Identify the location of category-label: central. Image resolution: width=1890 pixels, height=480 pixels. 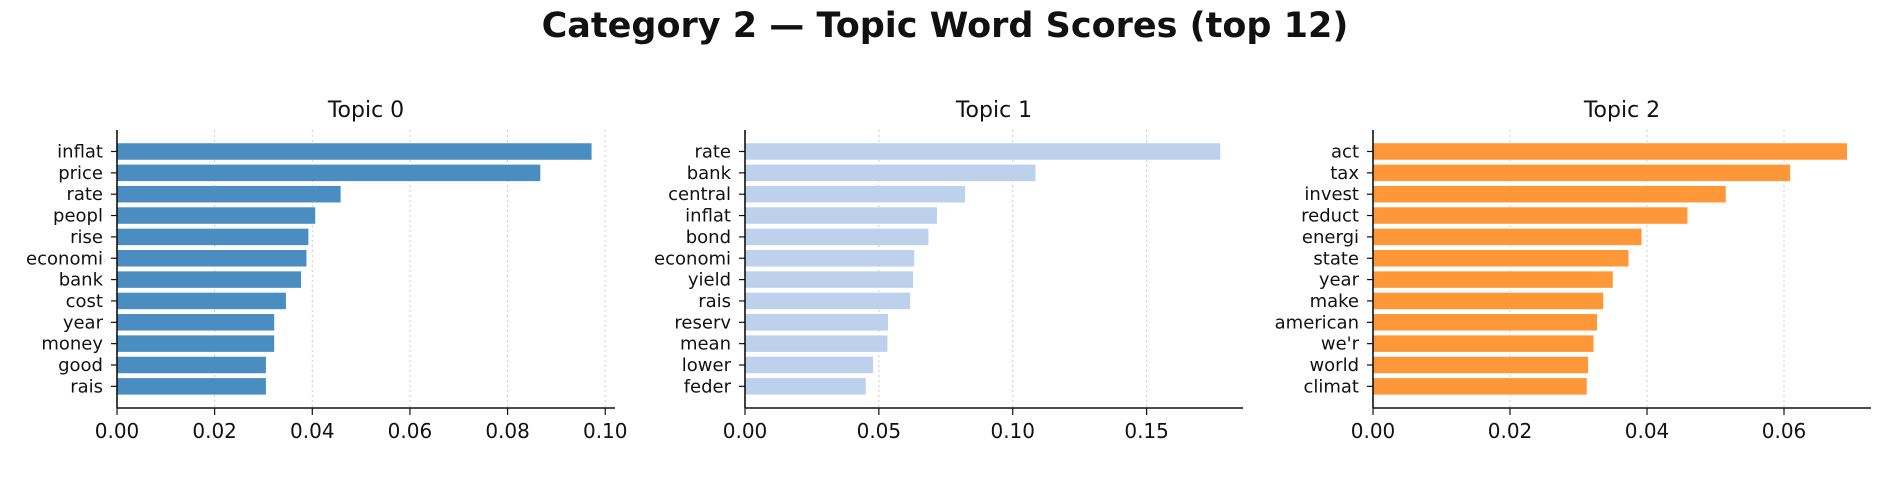
(699, 194).